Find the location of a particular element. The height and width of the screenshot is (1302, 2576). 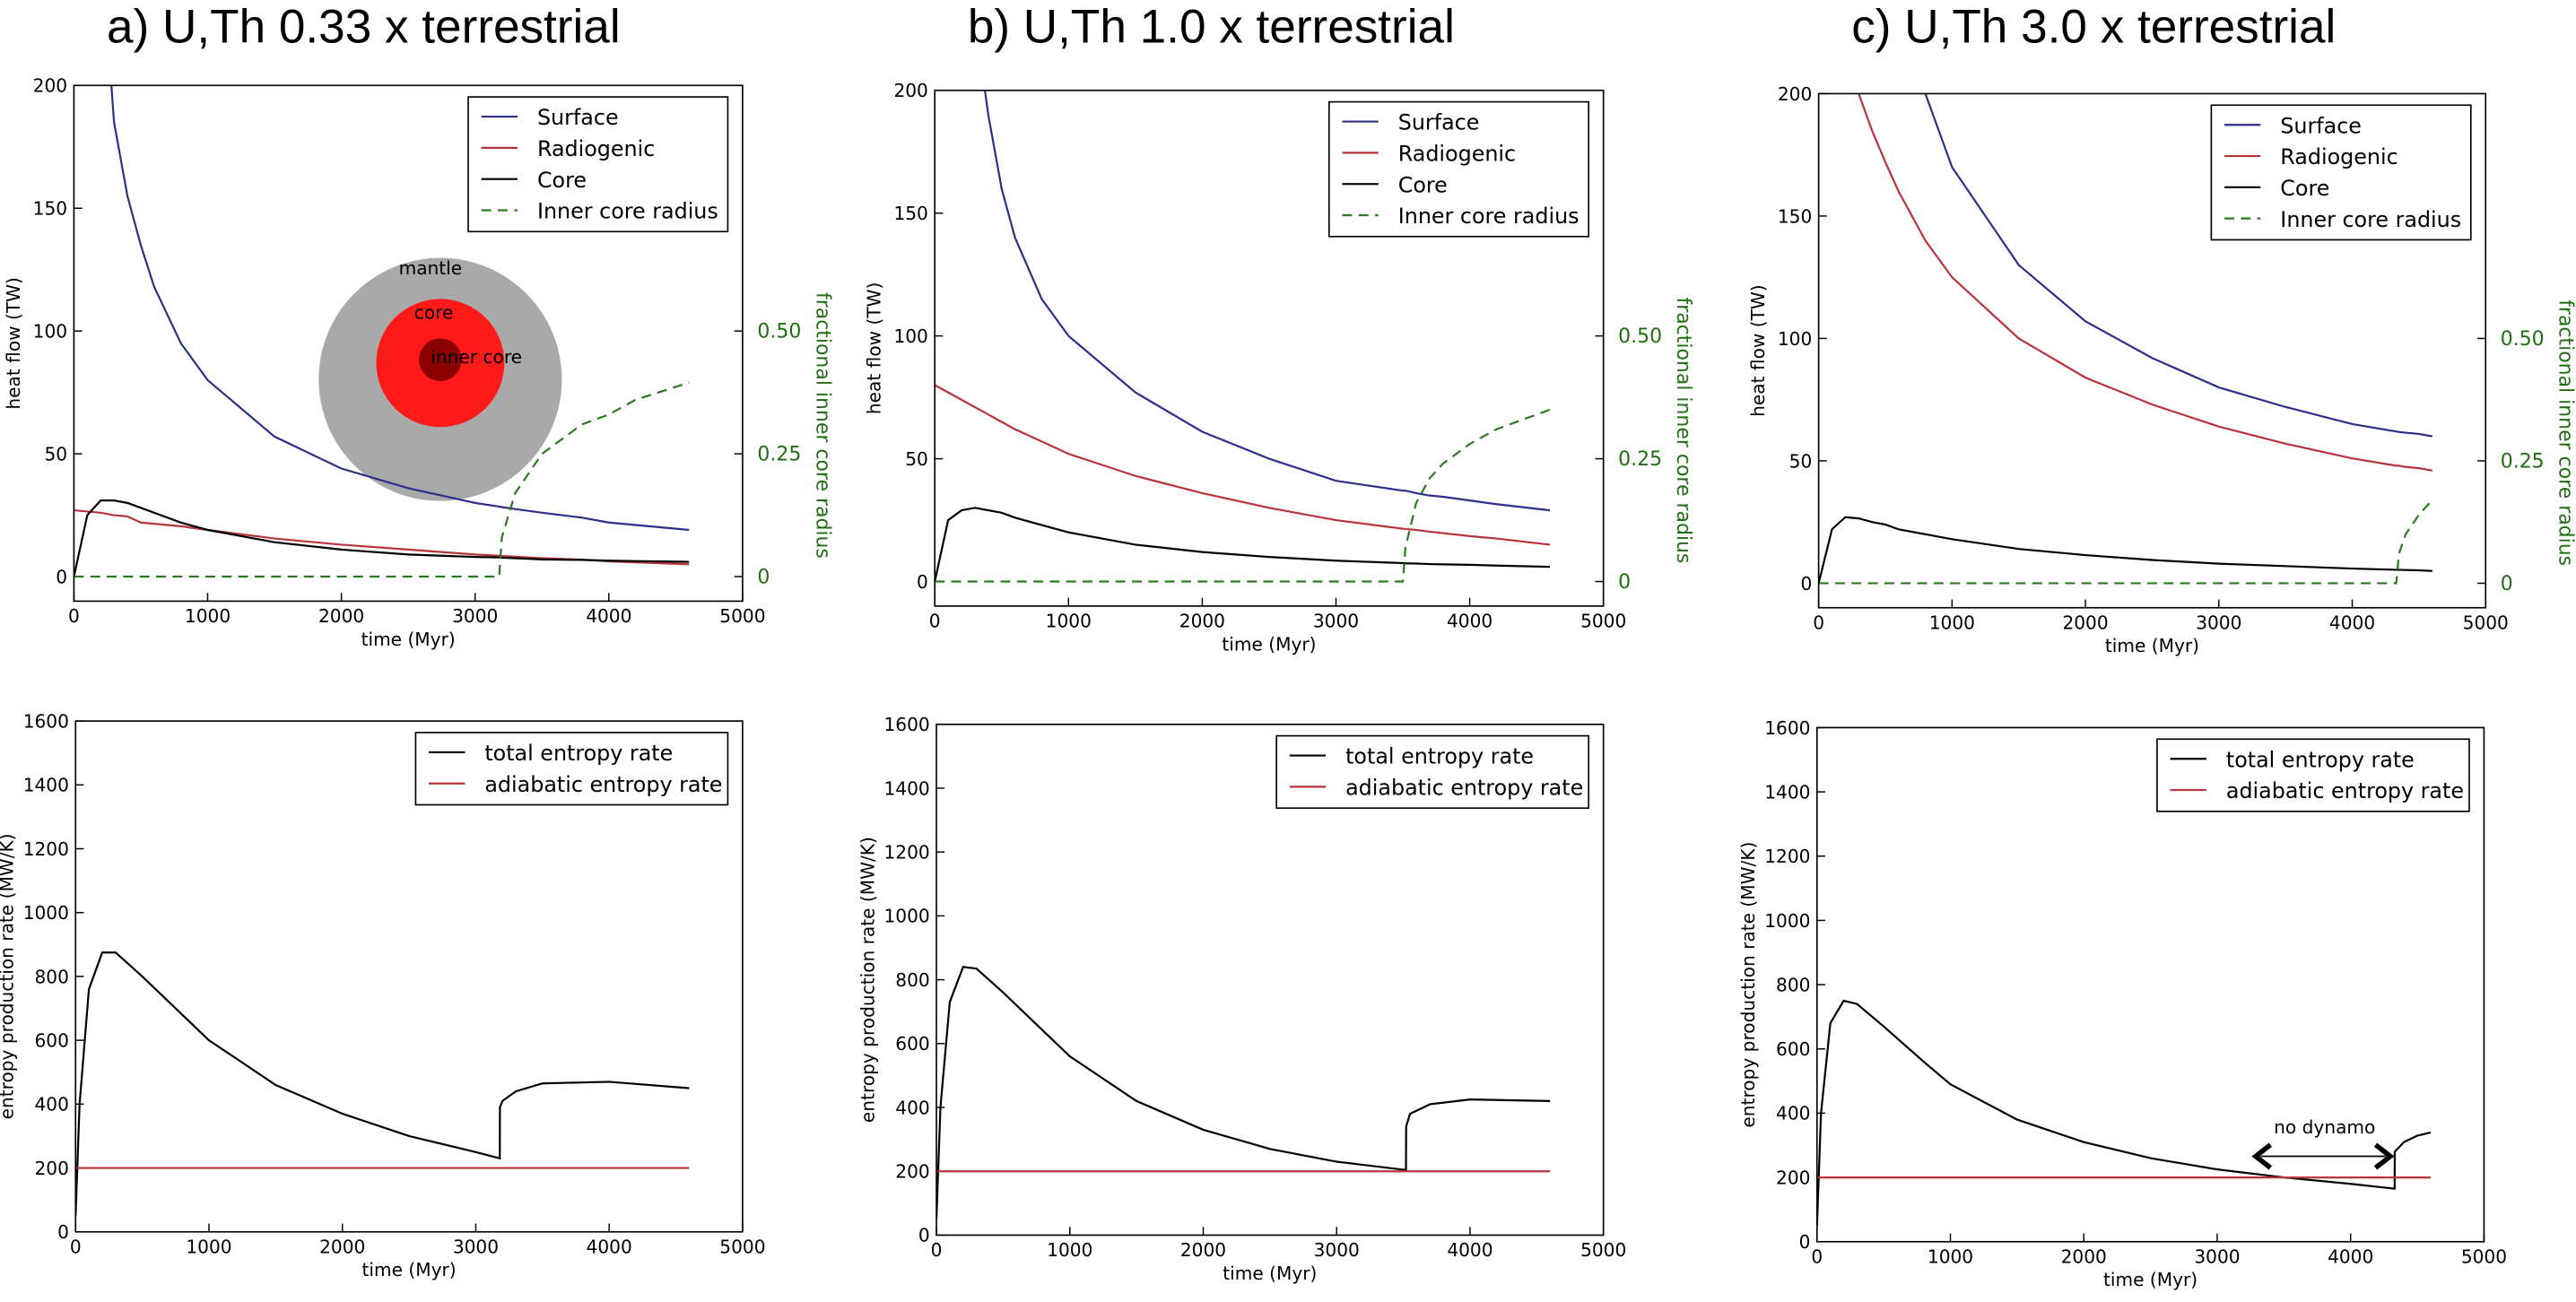

annotation: no dynamo is located at coordinates (2324, 1127).